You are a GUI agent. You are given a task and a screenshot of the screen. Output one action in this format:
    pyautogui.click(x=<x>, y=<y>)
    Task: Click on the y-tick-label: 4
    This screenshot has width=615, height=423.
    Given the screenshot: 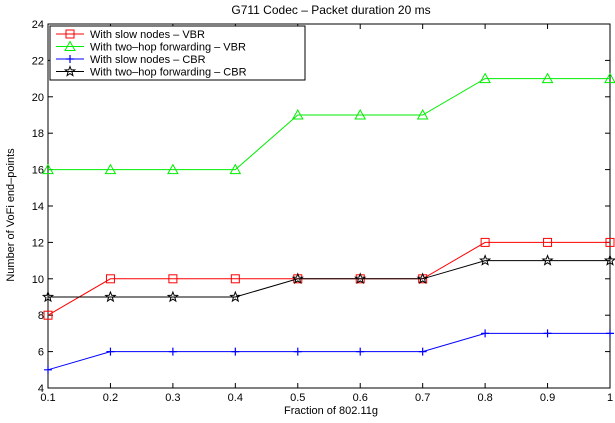 What is the action you would take?
    pyautogui.click(x=41, y=389)
    